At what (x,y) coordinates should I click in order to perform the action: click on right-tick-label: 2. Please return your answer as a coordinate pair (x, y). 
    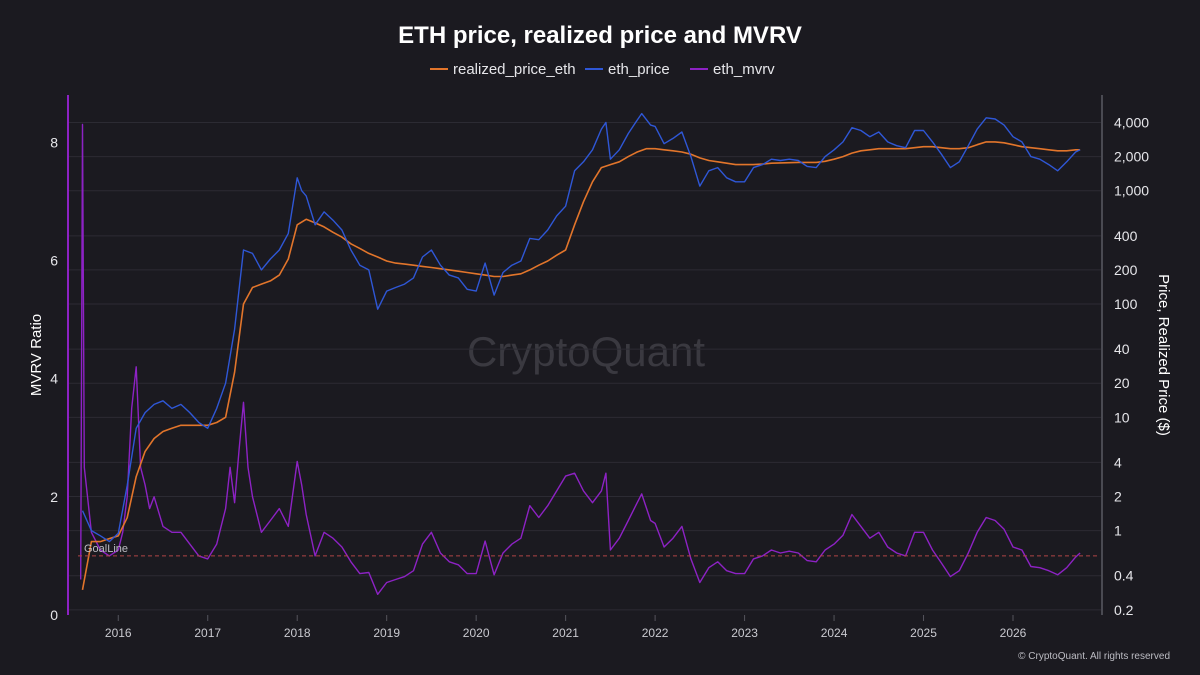
    Looking at the image, I should click on (1118, 497).